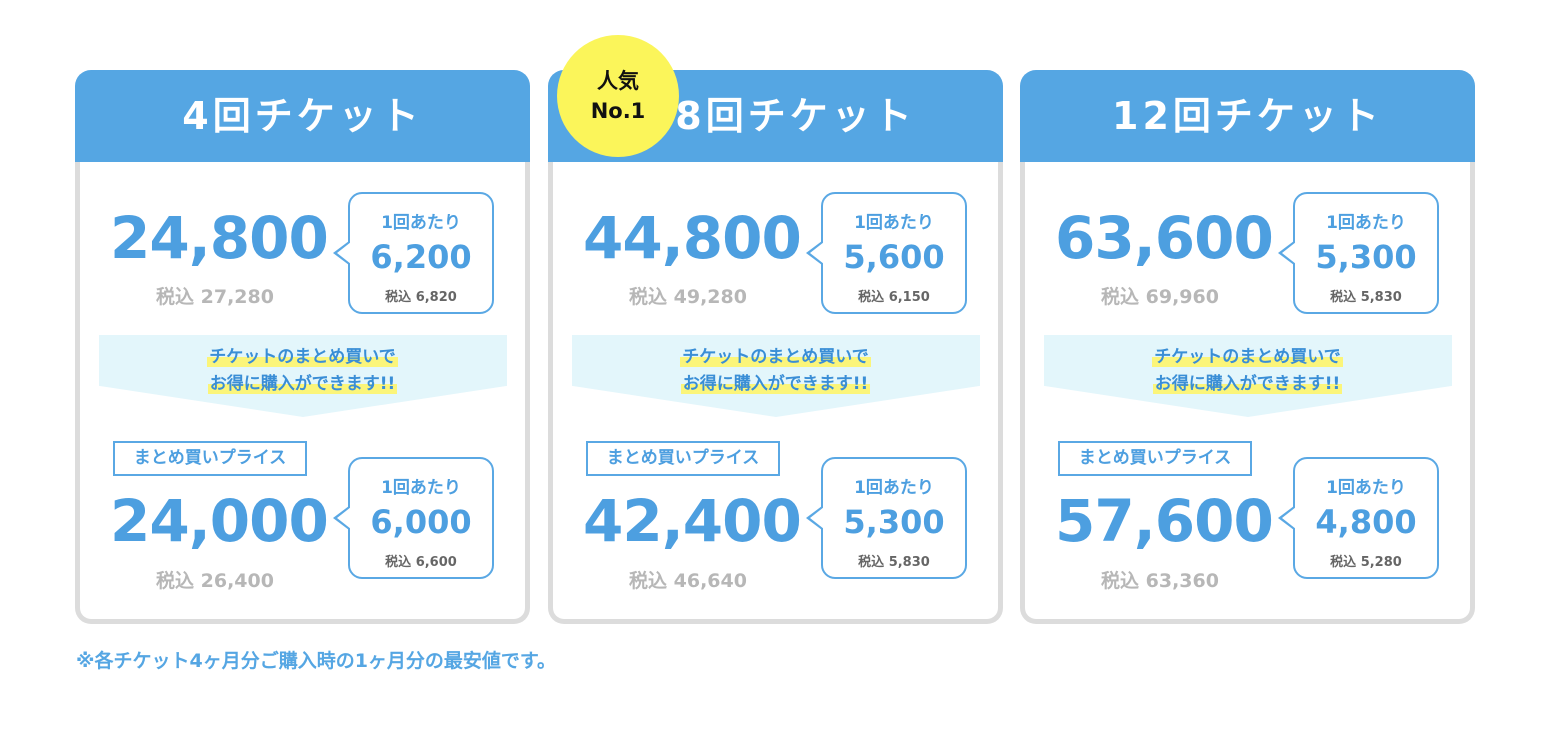  Describe the element at coordinates (618, 111) in the screenshot. I see `badge-line-2: No.1` at that location.